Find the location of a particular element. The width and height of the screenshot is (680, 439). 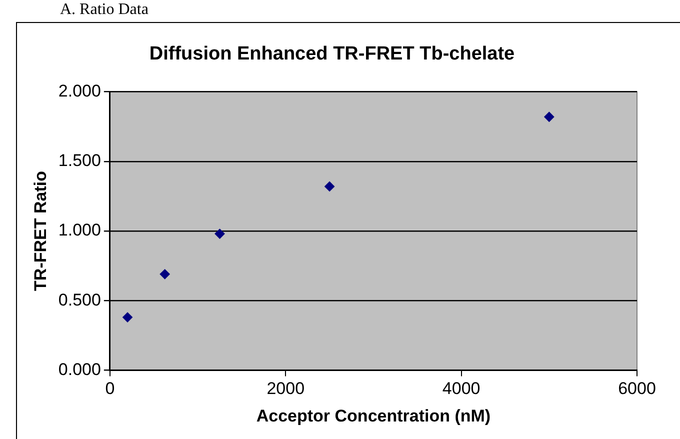

y-tick-label: 2.000 is located at coordinates (79, 90).